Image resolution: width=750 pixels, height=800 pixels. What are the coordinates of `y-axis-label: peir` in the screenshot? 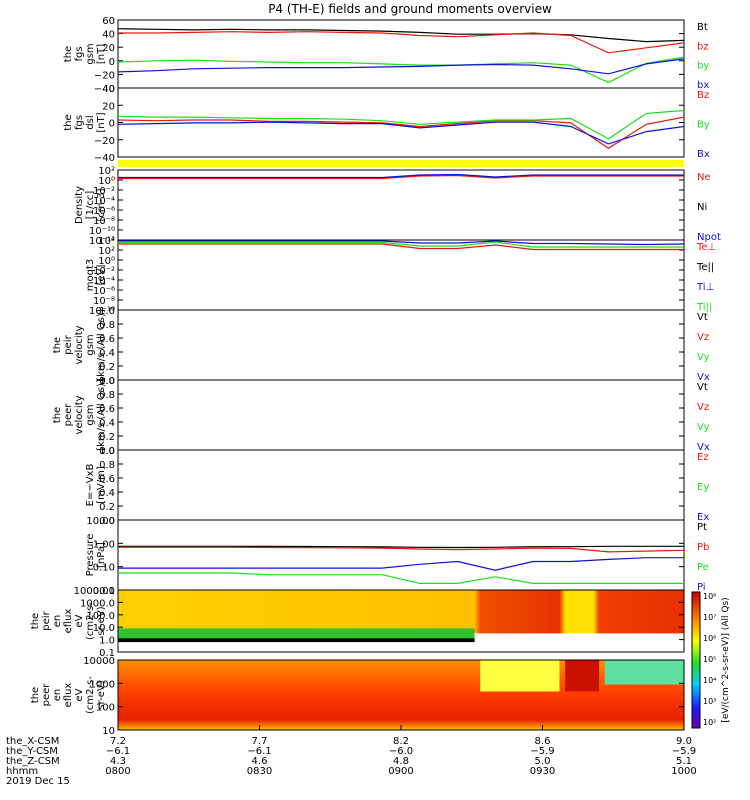 It's located at (46, 620).